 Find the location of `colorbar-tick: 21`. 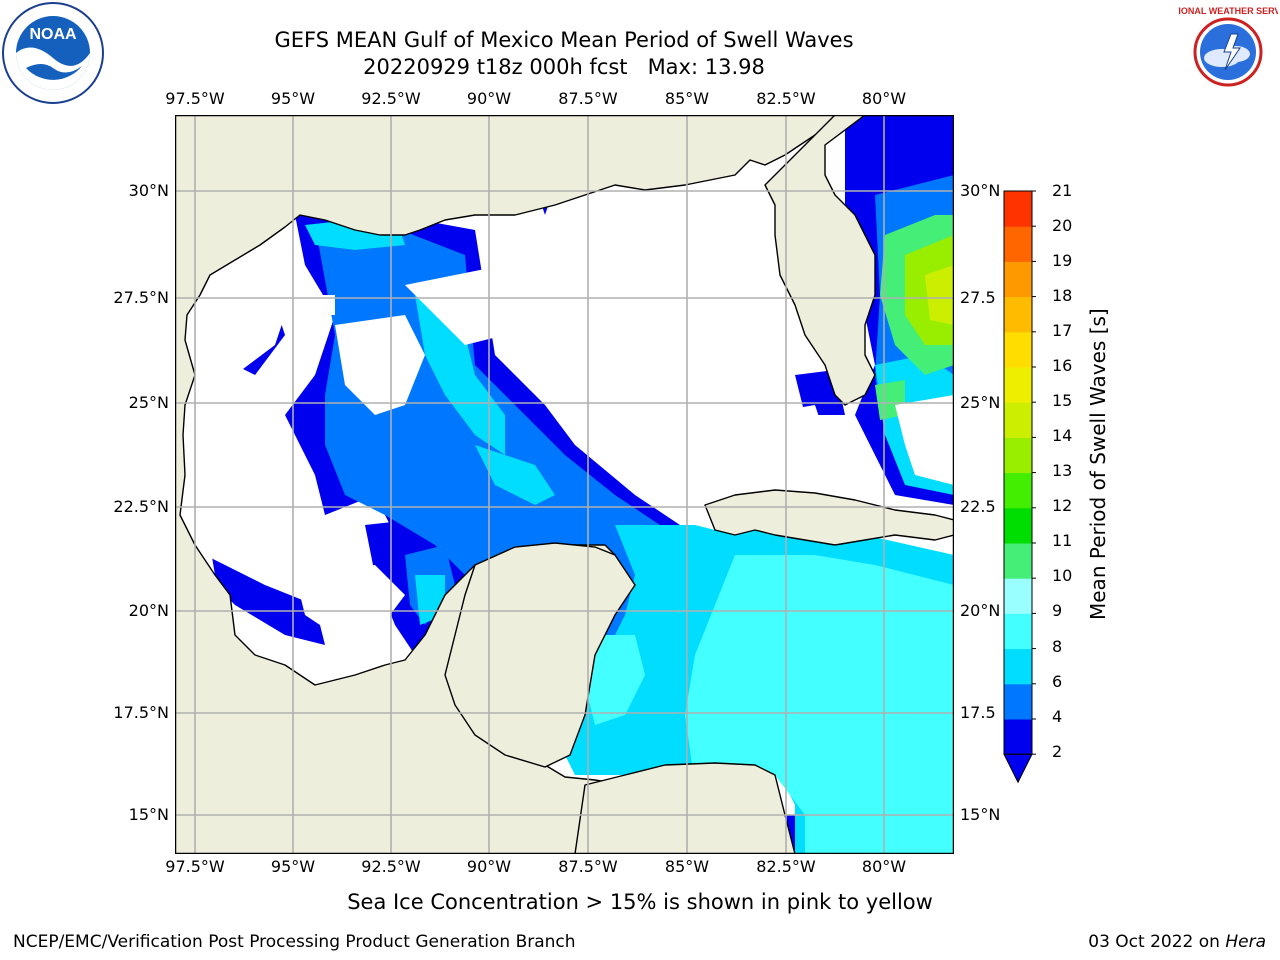

colorbar-tick: 21 is located at coordinates (1062, 190).